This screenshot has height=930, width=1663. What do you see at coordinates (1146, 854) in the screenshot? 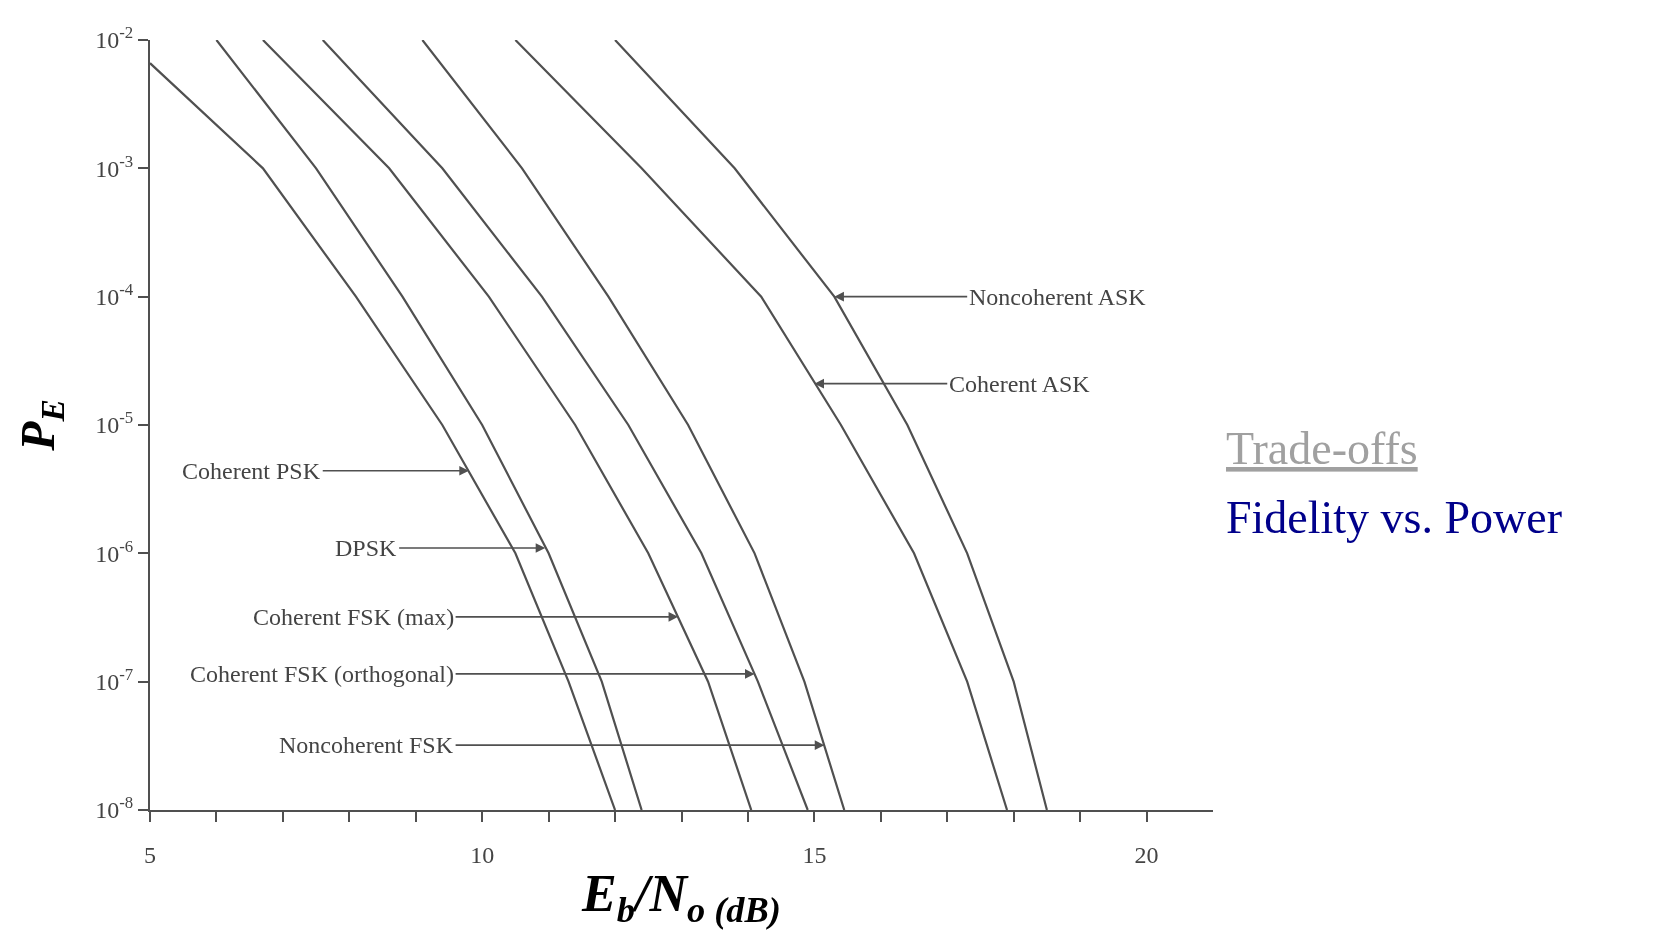
I see `x-tick-label: 20` at bounding box center [1146, 854].